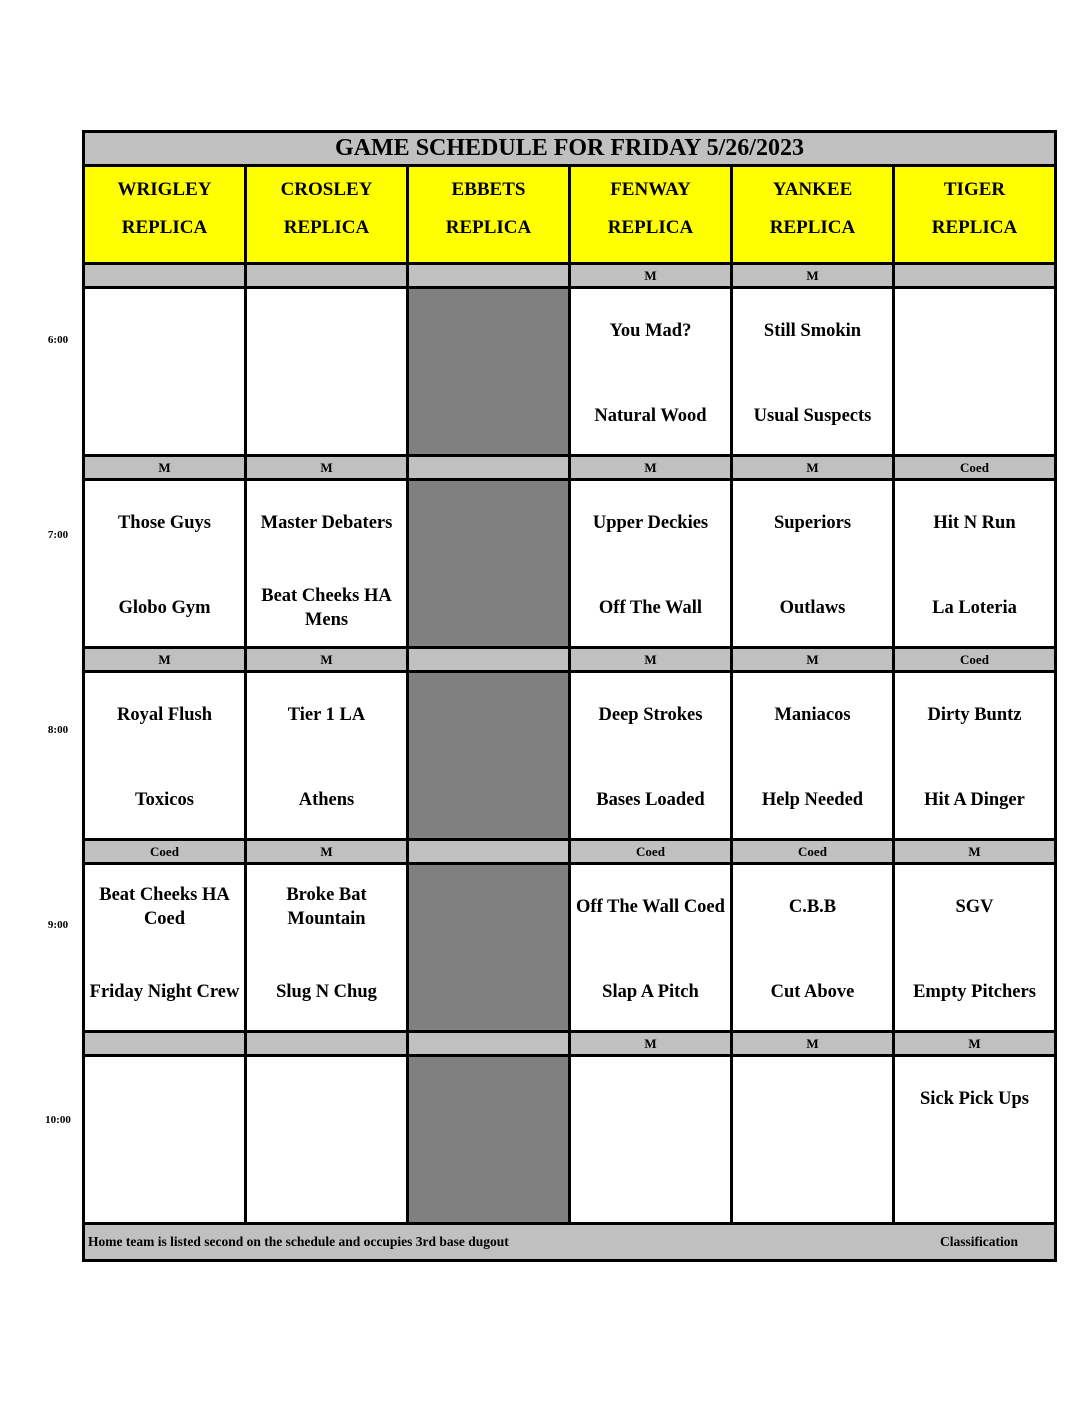 The width and height of the screenshot is (1088, 1408). What do you see at coordinates (58, 340) in the screenshot?
I see `time-label: 6:00` at bounding box center [58, 340].